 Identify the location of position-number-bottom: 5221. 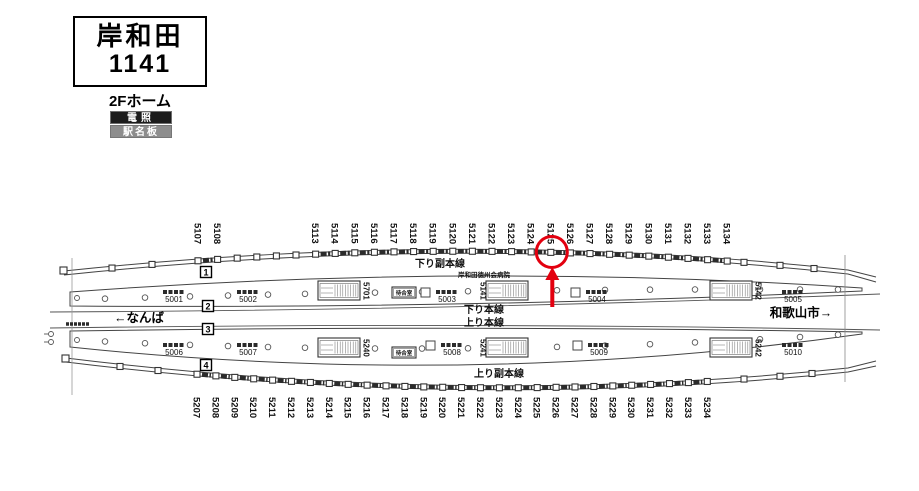
(460, 408).